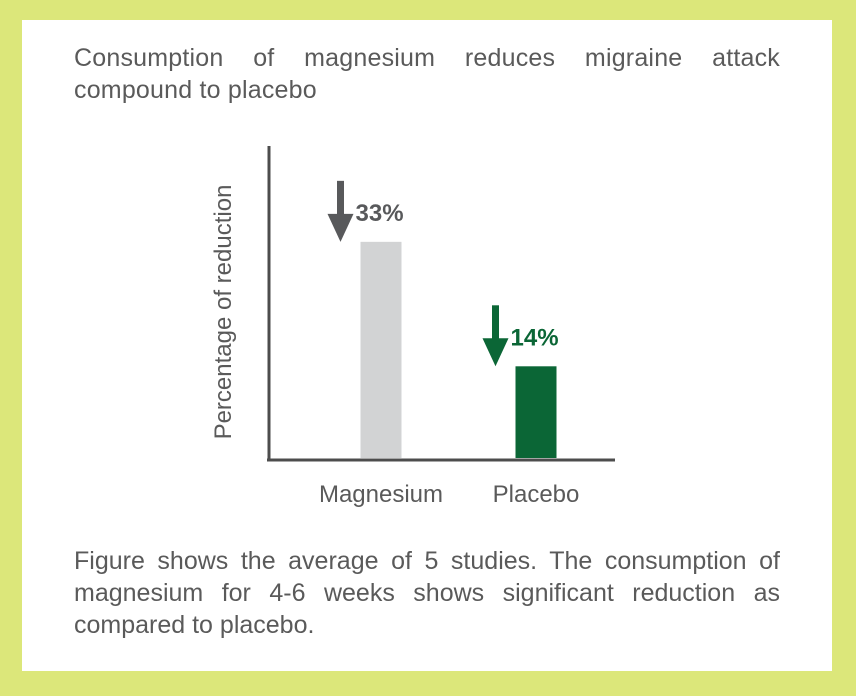  Describe the element at coordinates (536, 494) in the screenshot. I see `x-tick-label-placebo: Placebo` at that location.